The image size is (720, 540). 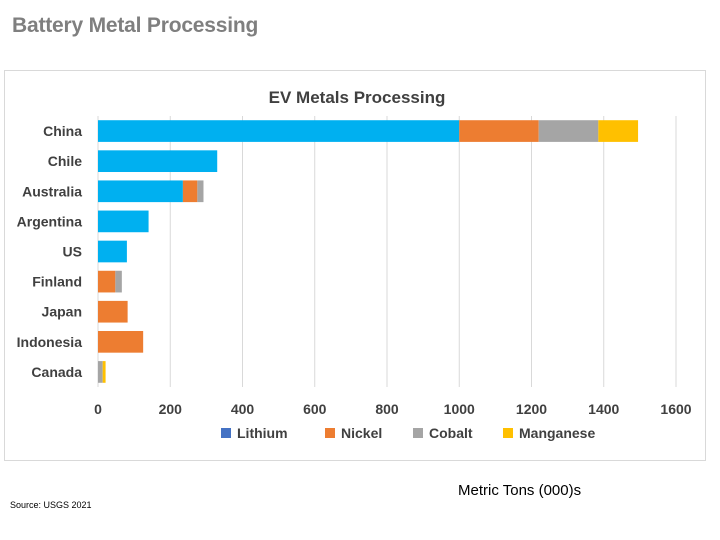 I want to click on x-tick-label: 0, so click(x=98, y=409).